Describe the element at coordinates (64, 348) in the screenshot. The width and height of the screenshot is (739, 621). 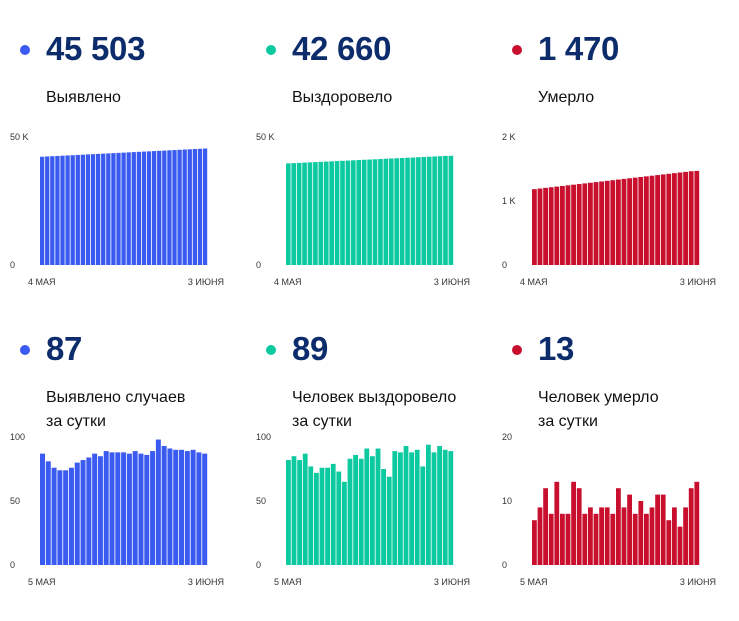
I see `stat-number: 87` at that location.